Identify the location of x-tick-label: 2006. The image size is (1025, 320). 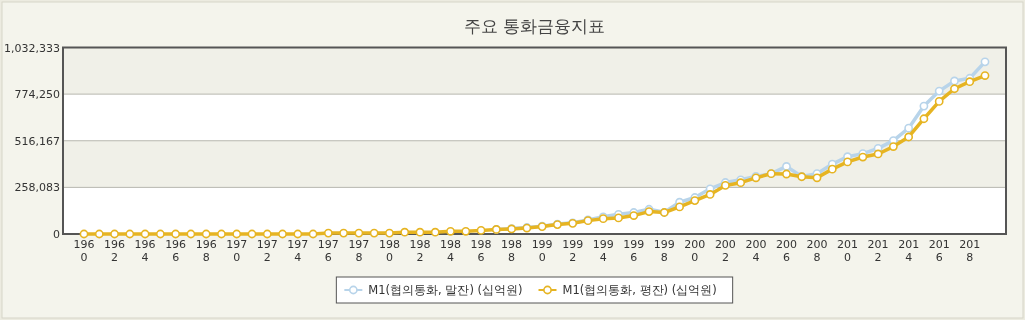
(786, 251).